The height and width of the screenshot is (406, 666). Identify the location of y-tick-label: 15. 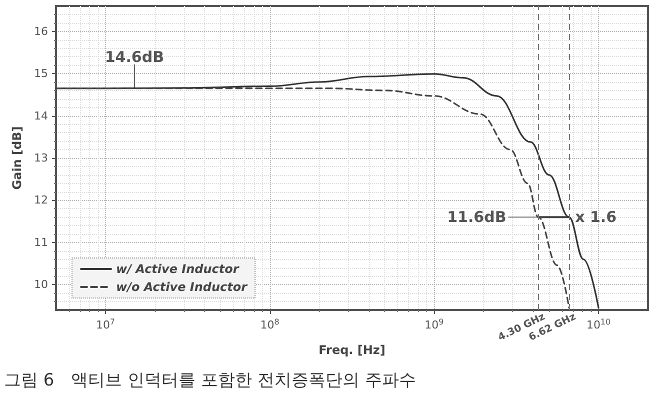
(41, 73).